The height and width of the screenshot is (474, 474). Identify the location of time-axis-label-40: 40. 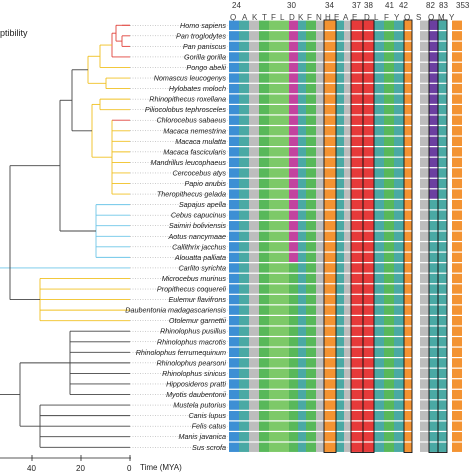
(31, 468).